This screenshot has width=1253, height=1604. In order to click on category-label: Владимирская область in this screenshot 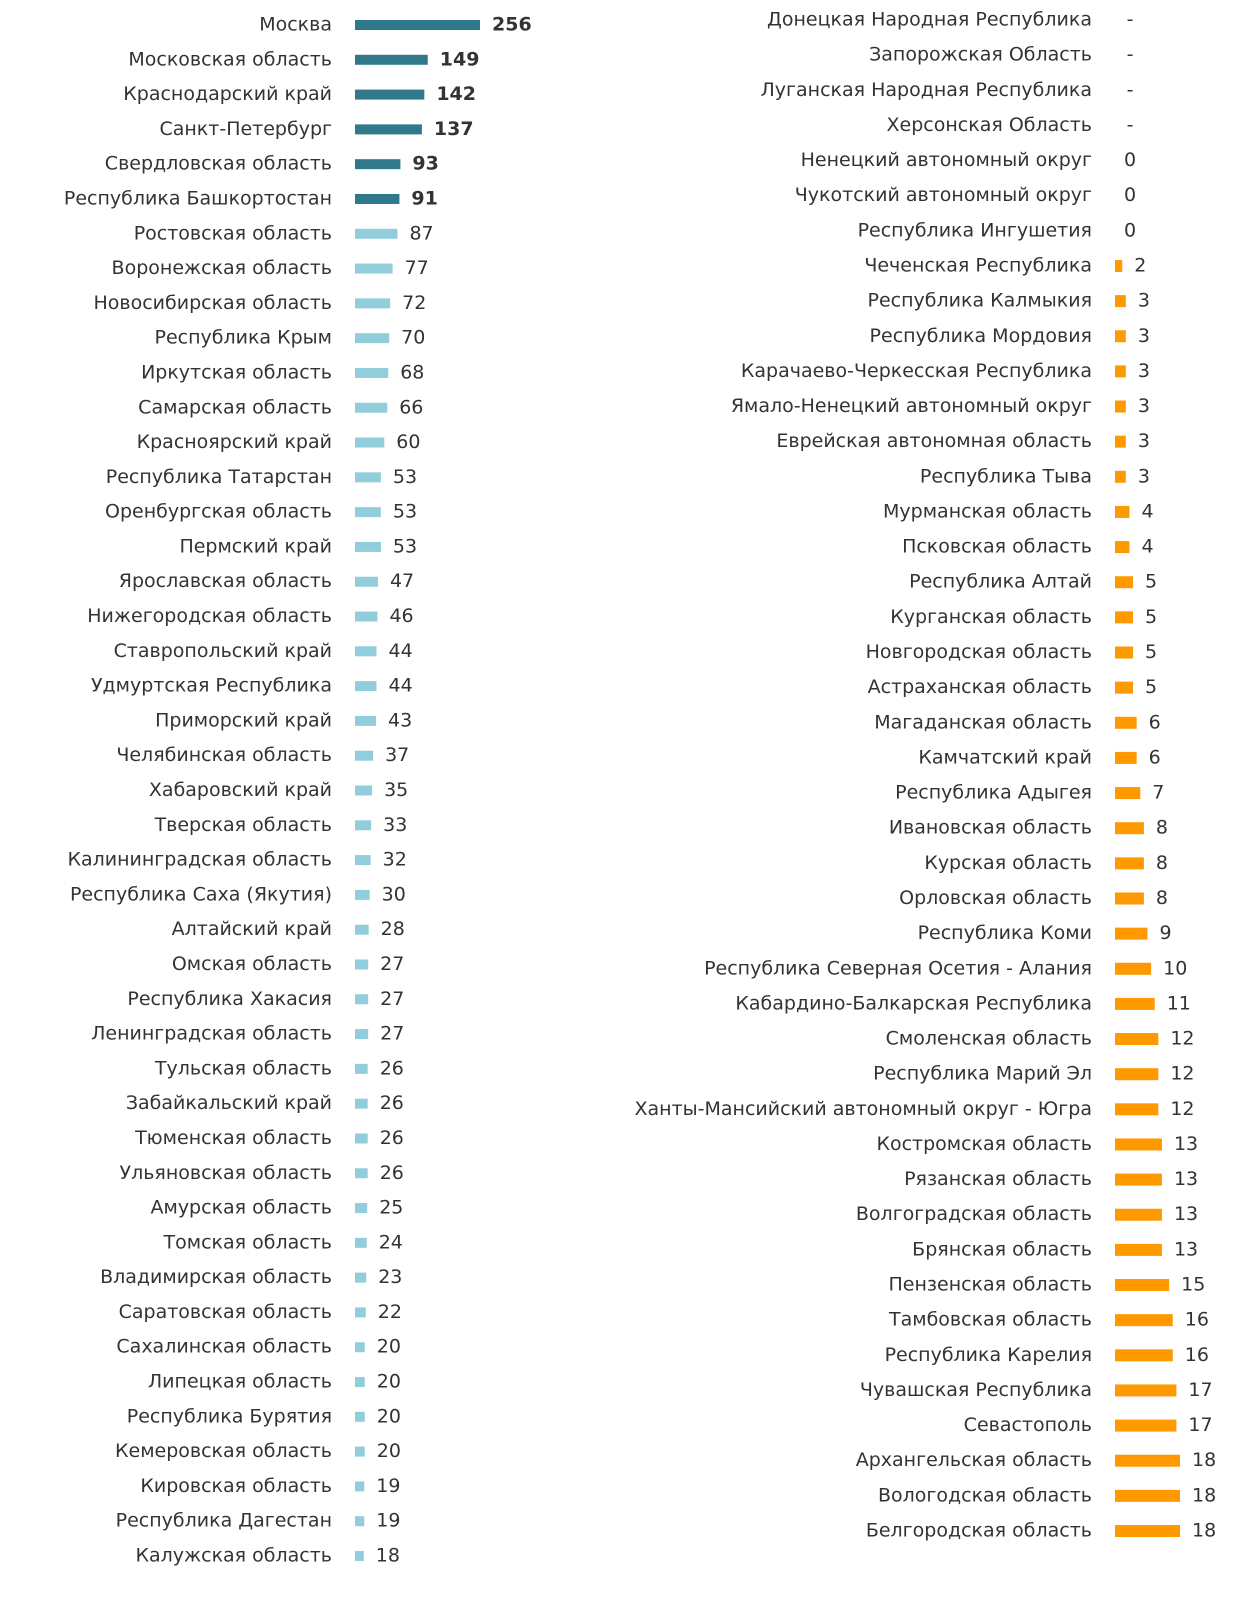, I will do `click(216, 1277)`.